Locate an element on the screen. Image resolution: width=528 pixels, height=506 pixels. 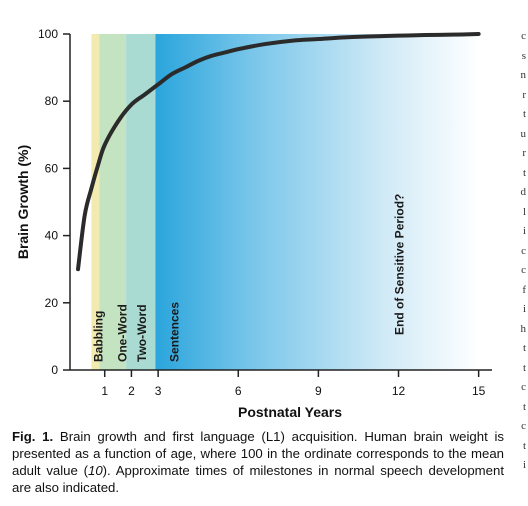
x-tick-label: 1 is located at coordinates (104, 391).